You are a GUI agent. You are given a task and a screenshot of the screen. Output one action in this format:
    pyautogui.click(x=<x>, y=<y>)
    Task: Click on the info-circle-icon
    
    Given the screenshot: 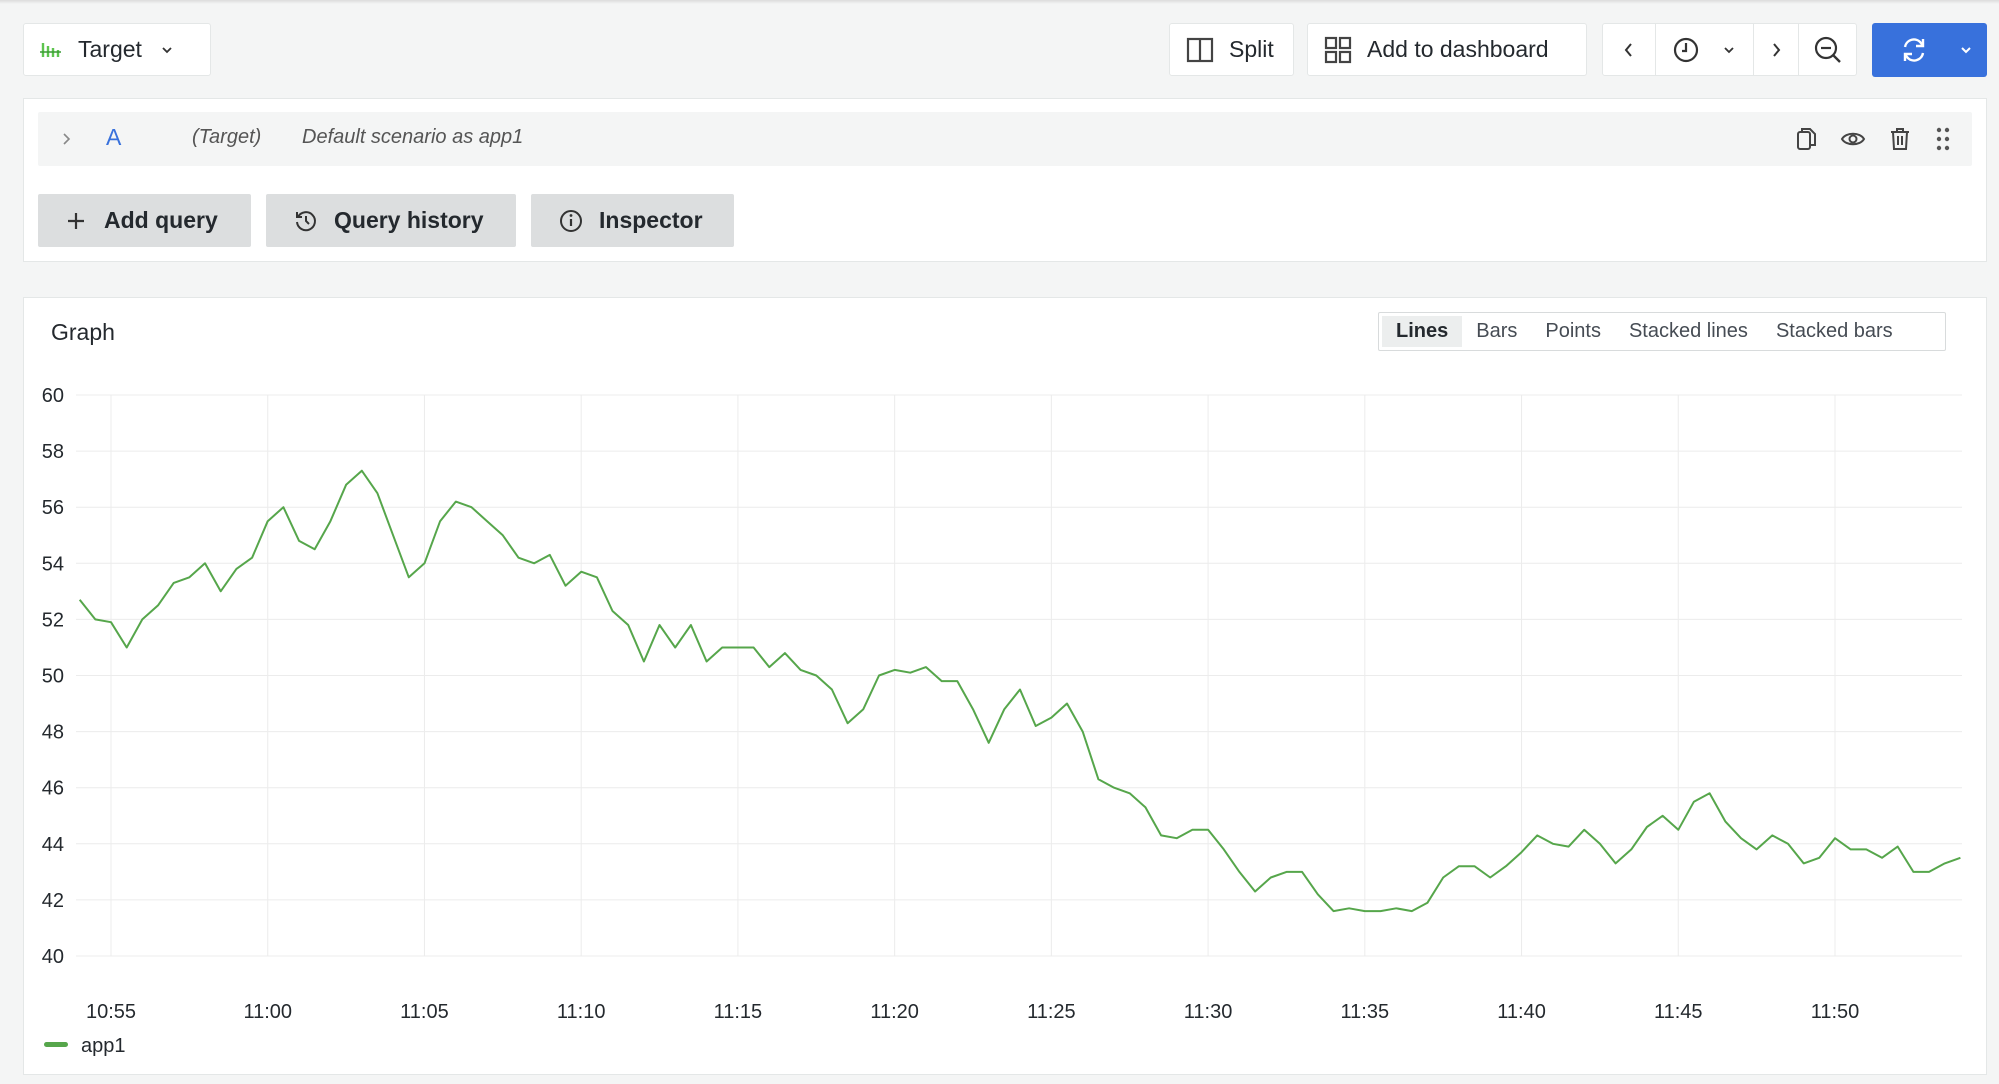 What is the action you would take?
    pyautogui.click(x=571, y=220)
    